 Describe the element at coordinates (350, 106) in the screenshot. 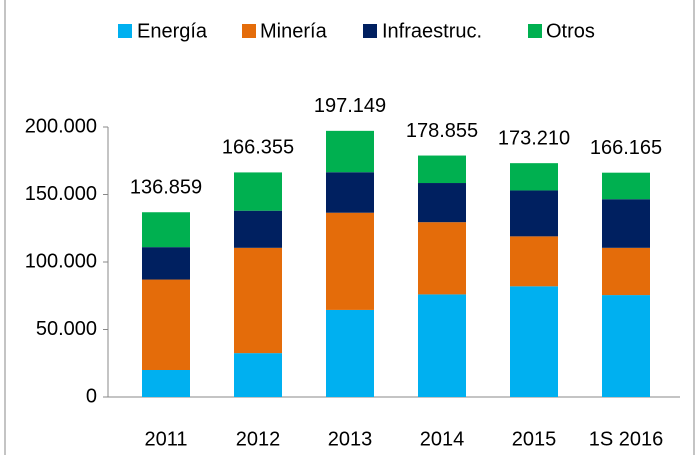

I see `total-label: 197.149` at that location.